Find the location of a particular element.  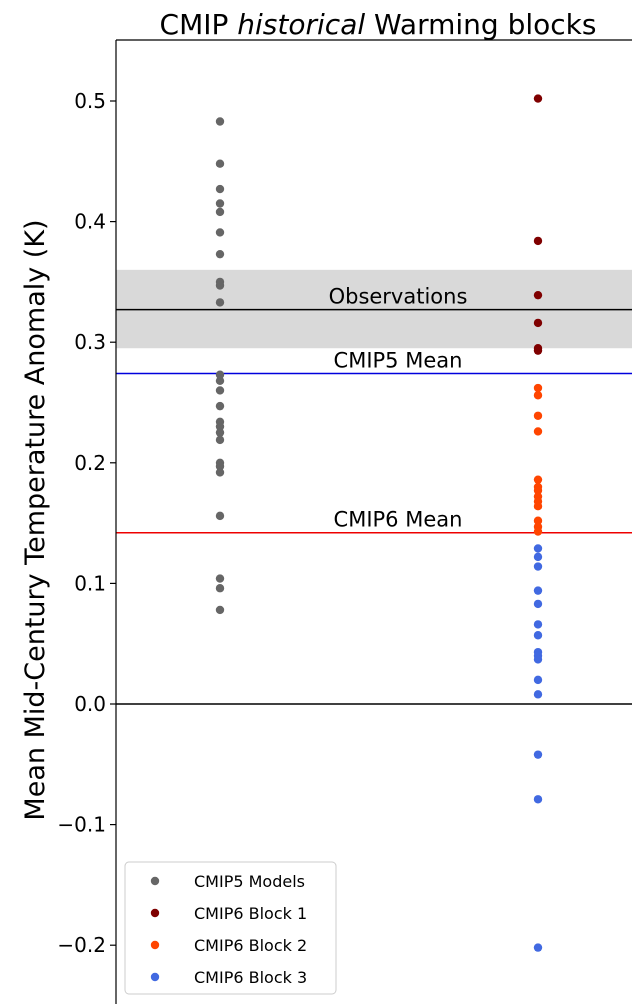

chart-title-part-3: Warming blocks is located at coordinates (480, 24).